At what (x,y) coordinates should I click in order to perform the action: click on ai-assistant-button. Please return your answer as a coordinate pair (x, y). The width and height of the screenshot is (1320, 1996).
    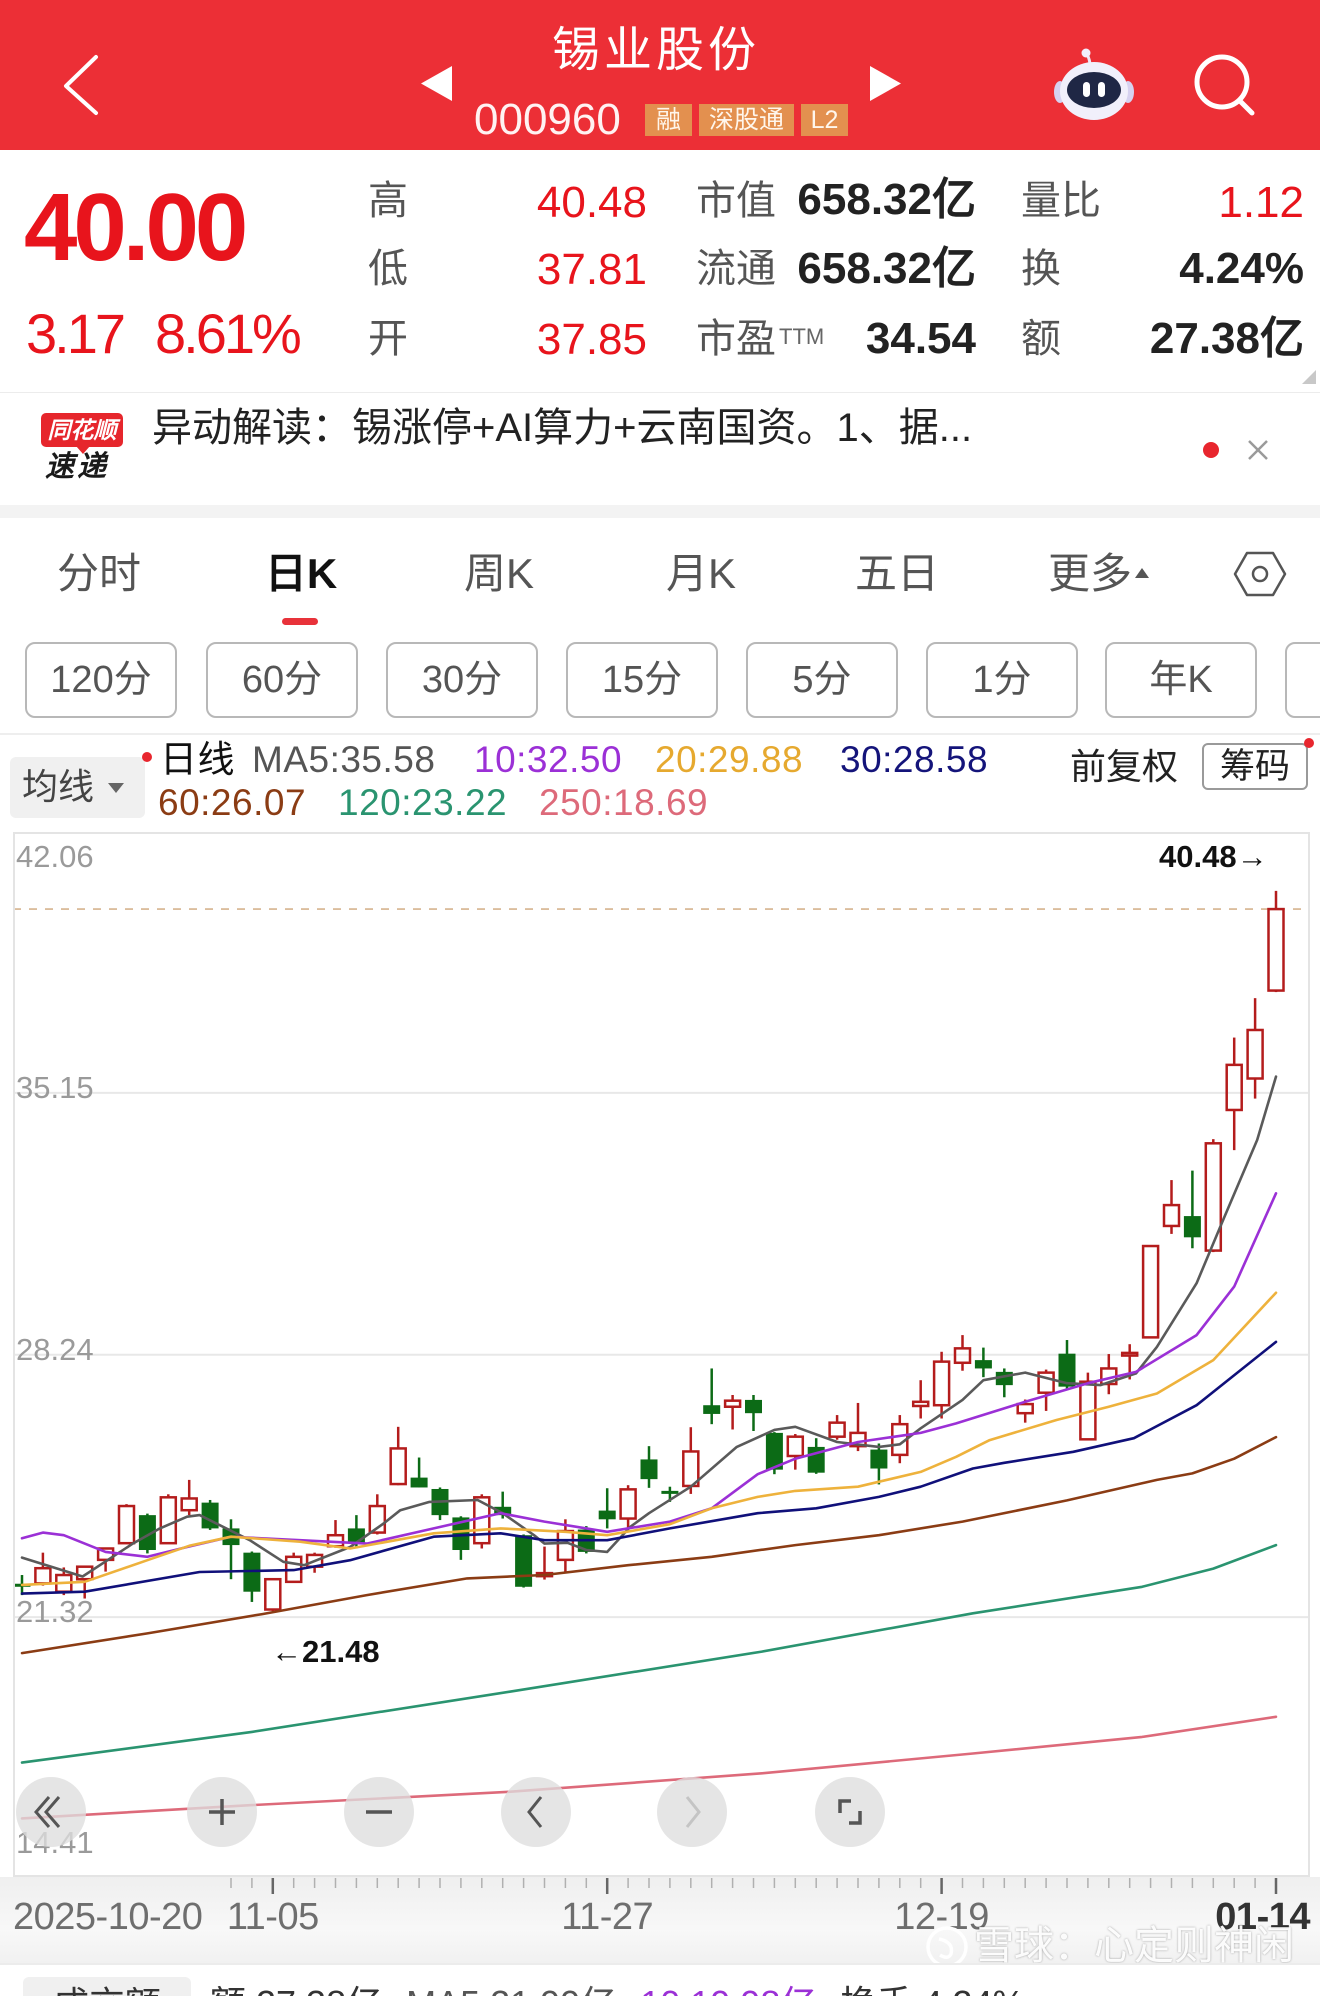
    Looking at the image, I should click on (1094, 84).